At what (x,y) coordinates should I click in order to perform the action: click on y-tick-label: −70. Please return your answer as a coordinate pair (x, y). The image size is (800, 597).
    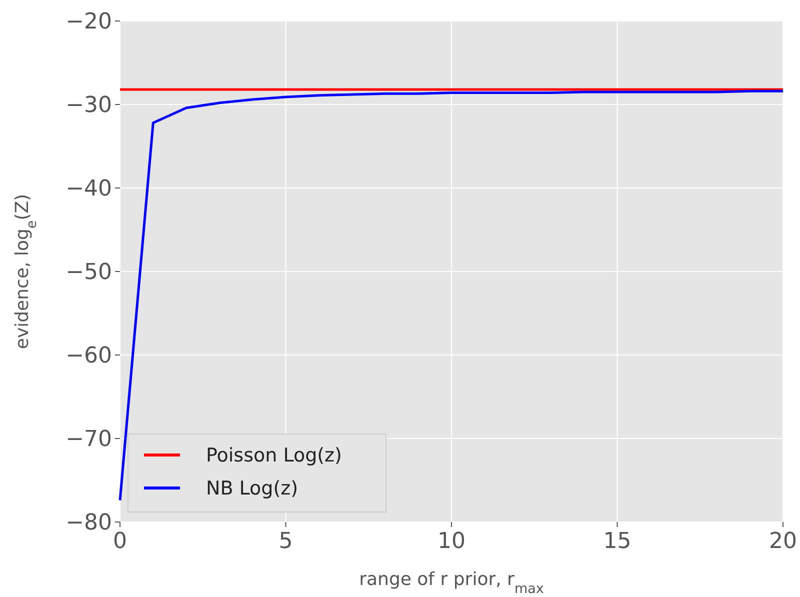
    Looking at the image, I should click on (89, 439).